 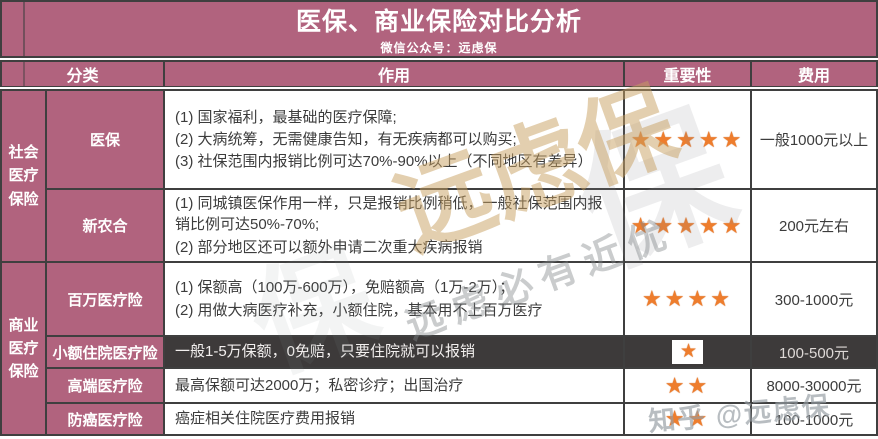 I want to click on function-item: 最高保额可达2000万；私密诊疗；出国治疗, so click(x=319, y=385).